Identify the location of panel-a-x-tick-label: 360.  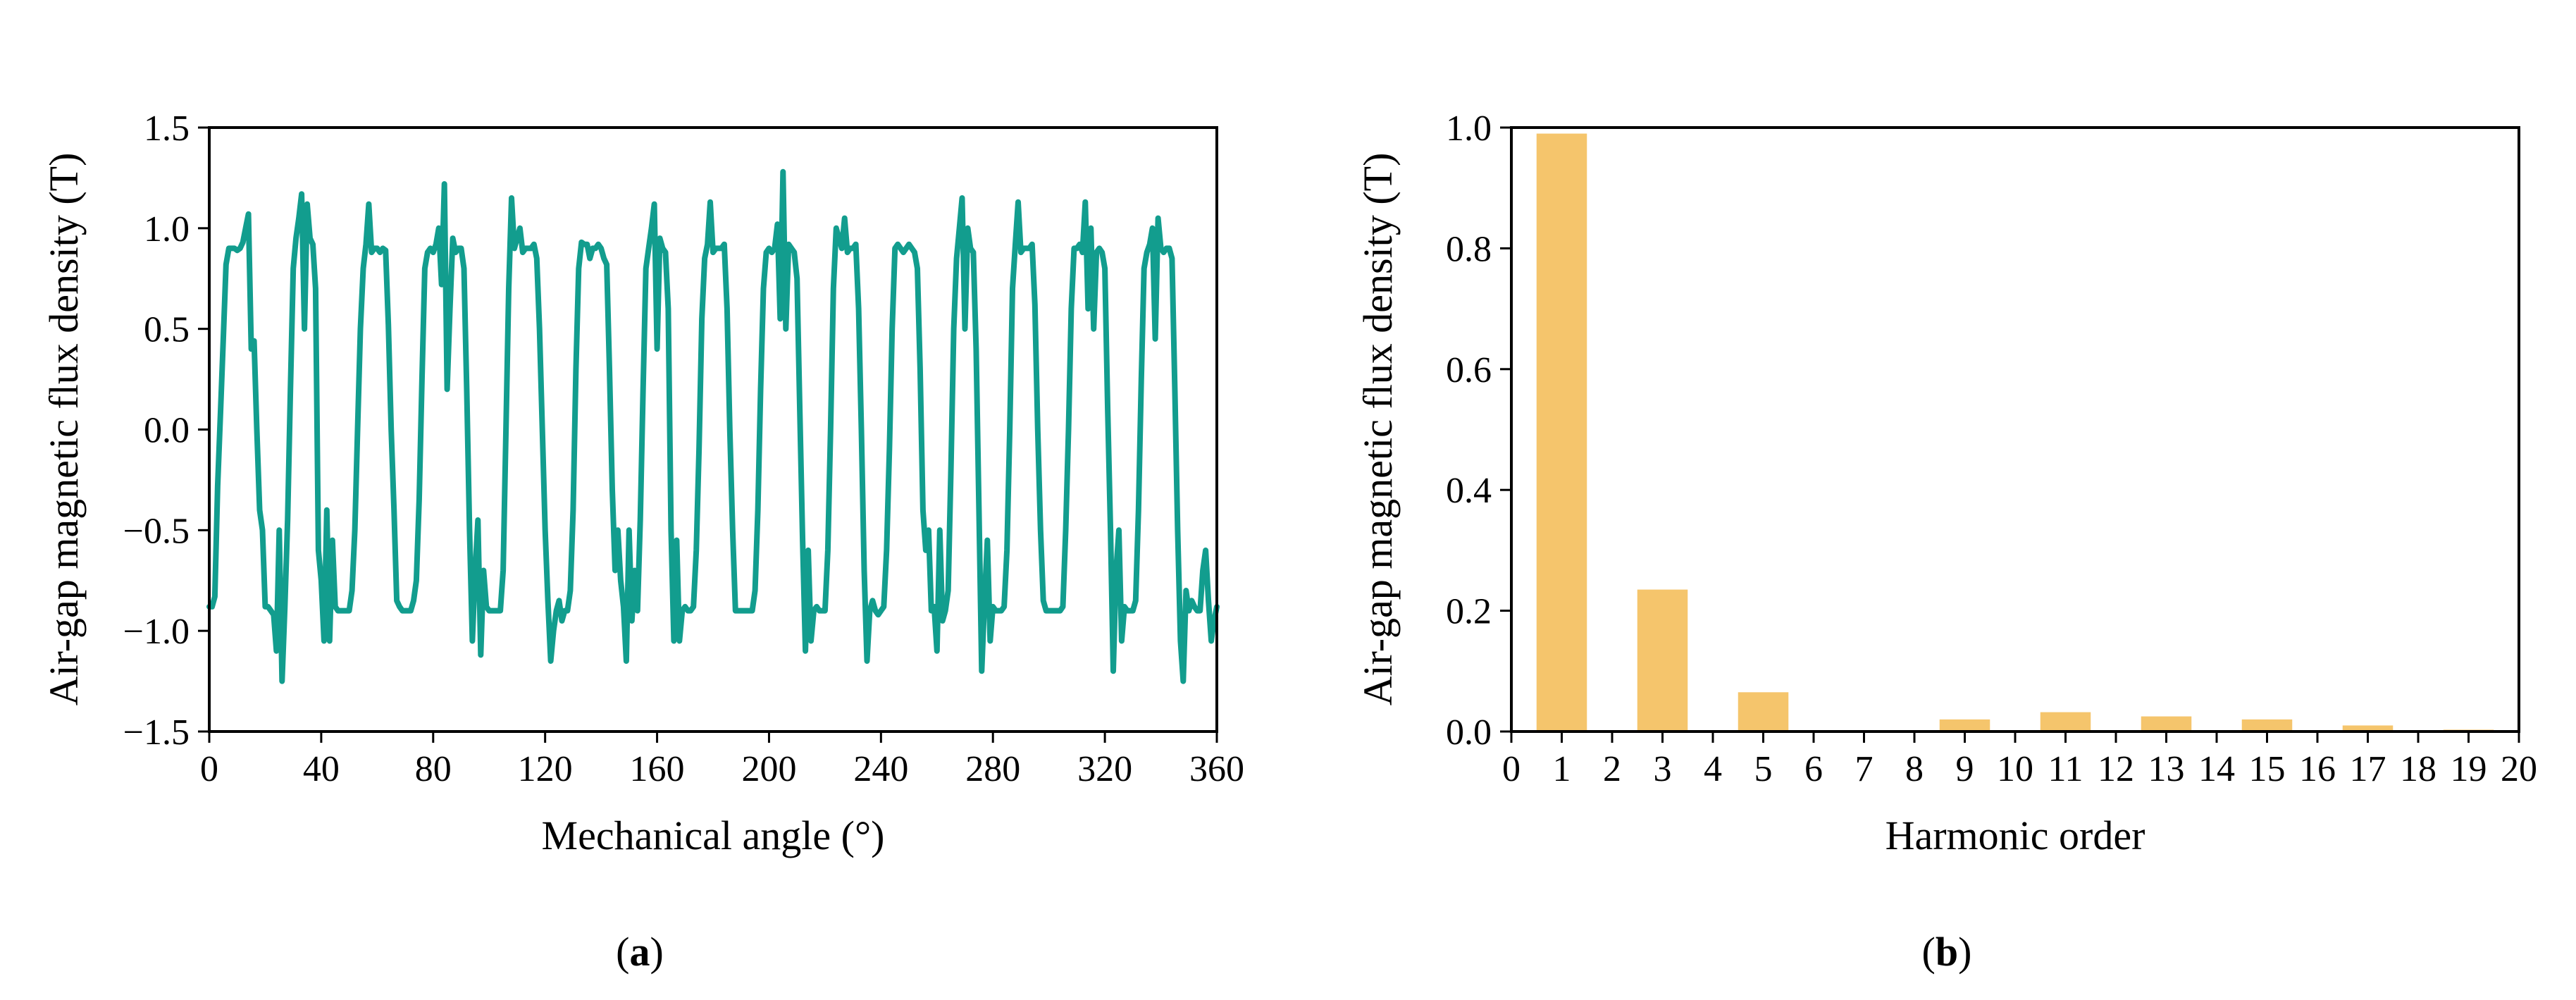
(1216, 769).